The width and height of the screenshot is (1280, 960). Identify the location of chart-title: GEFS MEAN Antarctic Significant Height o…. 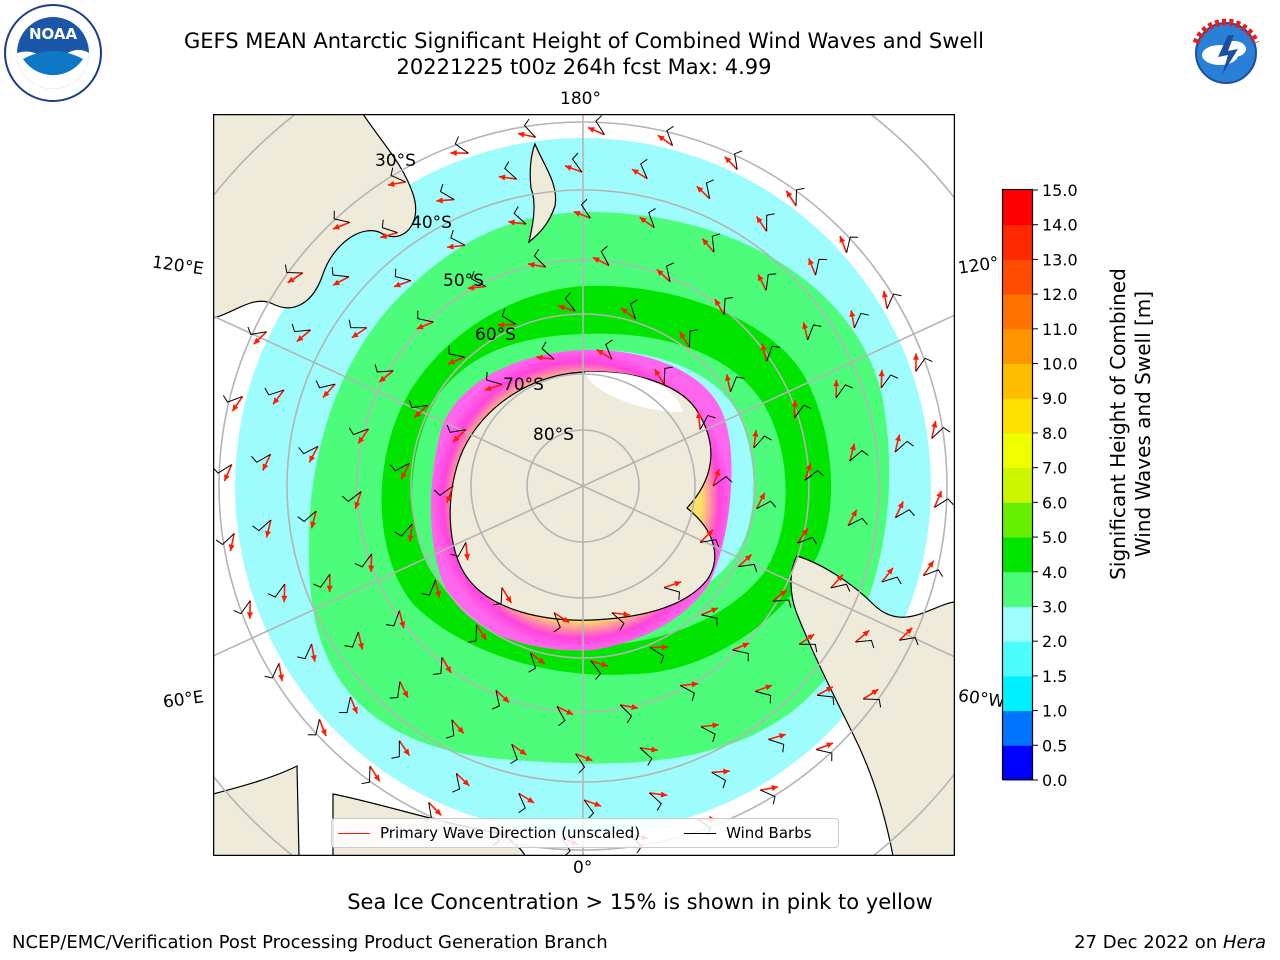
(584, 41).